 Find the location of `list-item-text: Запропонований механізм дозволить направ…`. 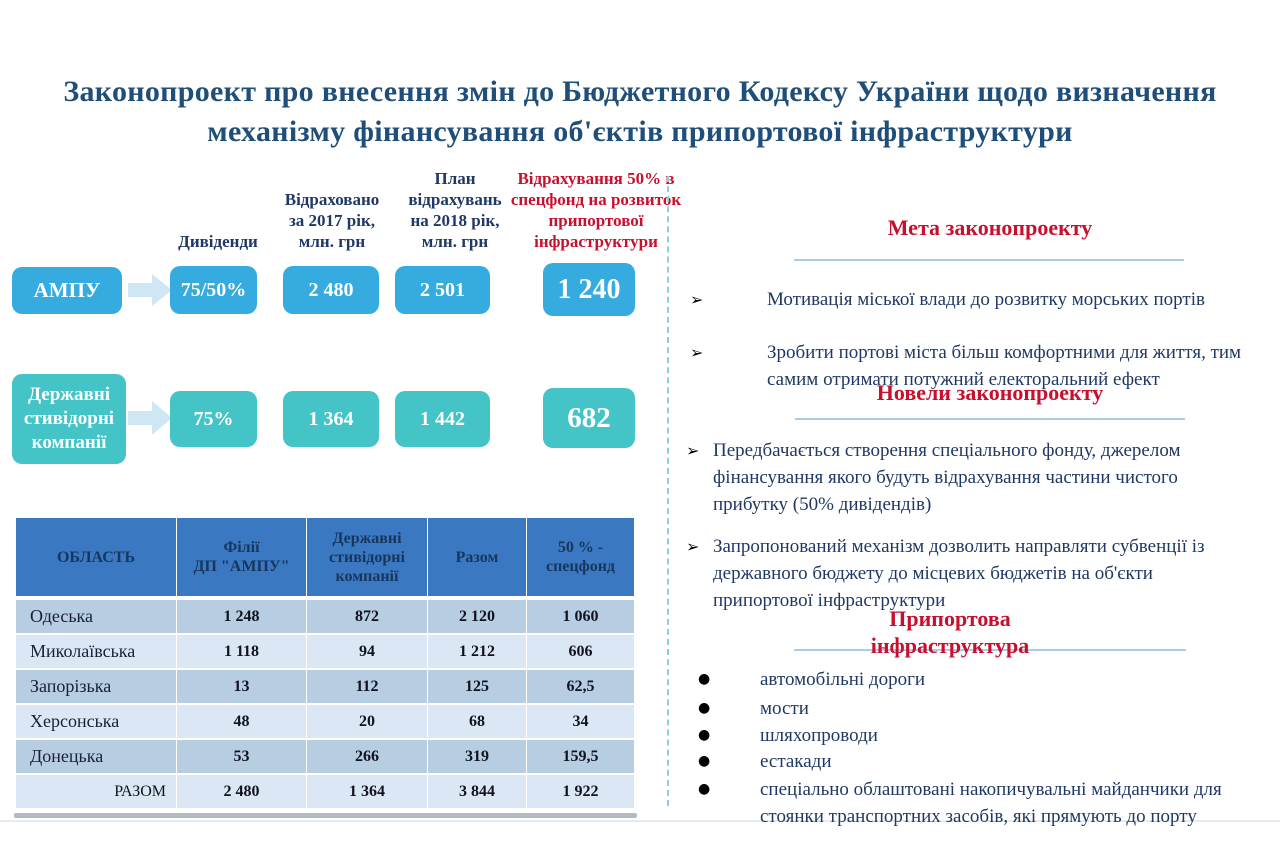

list-item-text: Запропонований механізм дозволить направ… is located at coordinates (959, 573).